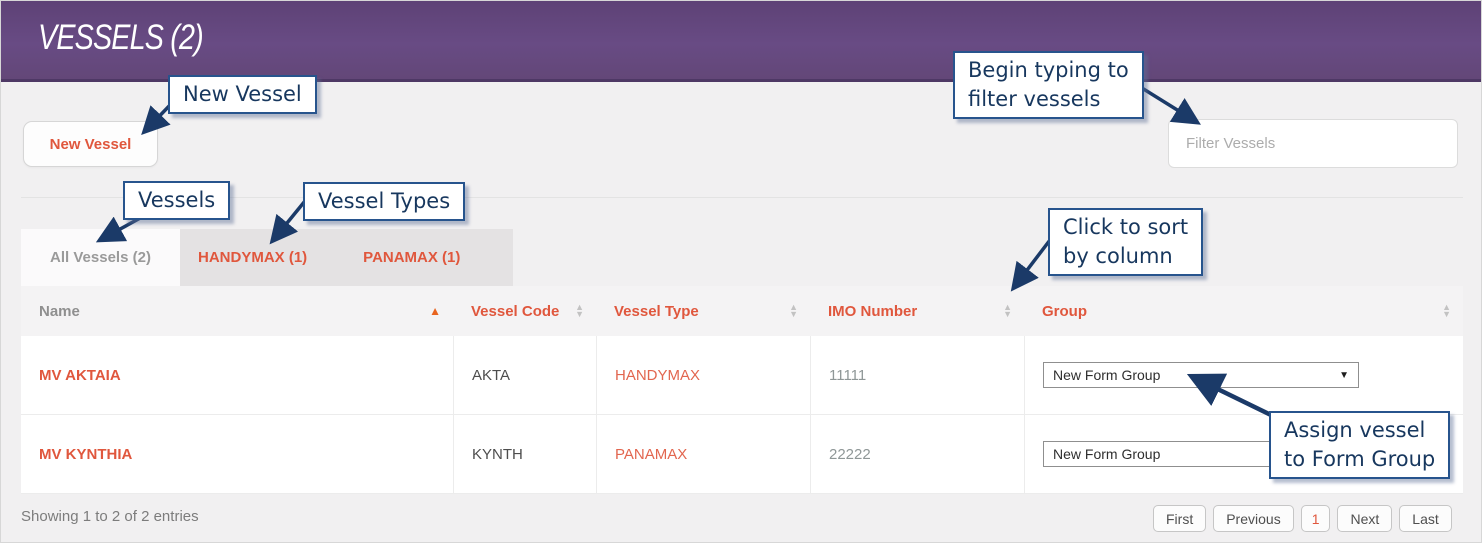 Image resolution: width=1482 pixels, height=543 pixels. I want to click on column-header-name: Name ▲, so click(240, 311).